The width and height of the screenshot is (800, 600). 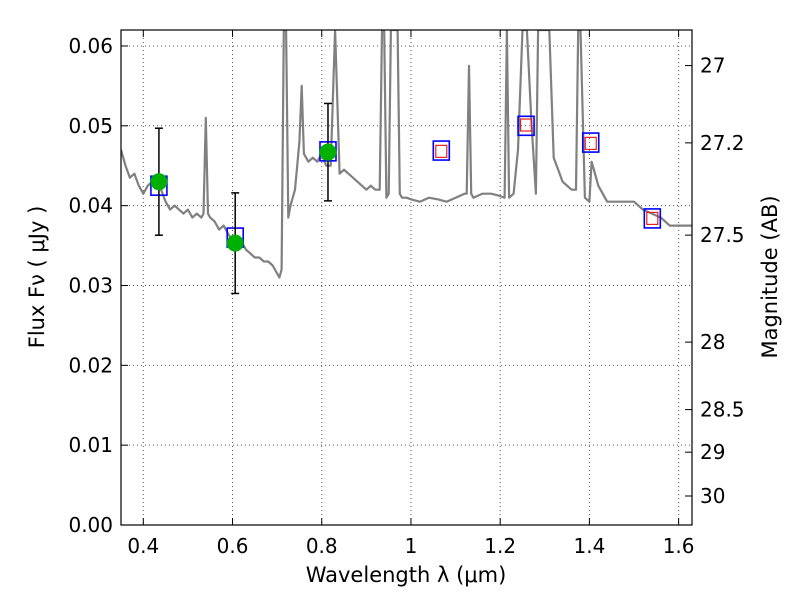 I want to click on y-tick-label: 0.03, so click(x=90, y=285).